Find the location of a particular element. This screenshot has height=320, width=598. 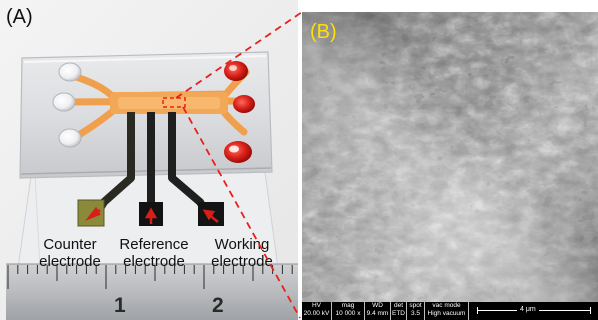

working-electrode-label: Working electrode is located at coordinates (242, 253).